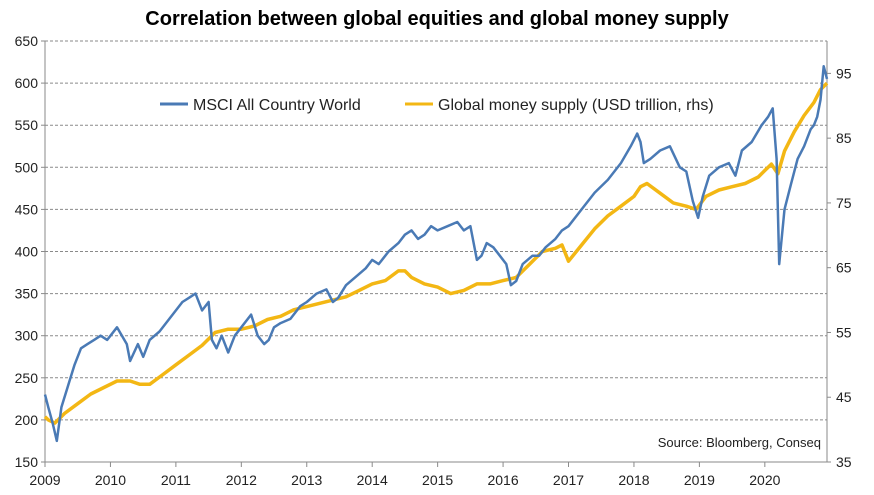 This screenshot has height=495, width=874. Describe the element at coordinates (739, 442) in the screenshot. I see `source-note: Source: Bloomberg, Conseq` at that location.